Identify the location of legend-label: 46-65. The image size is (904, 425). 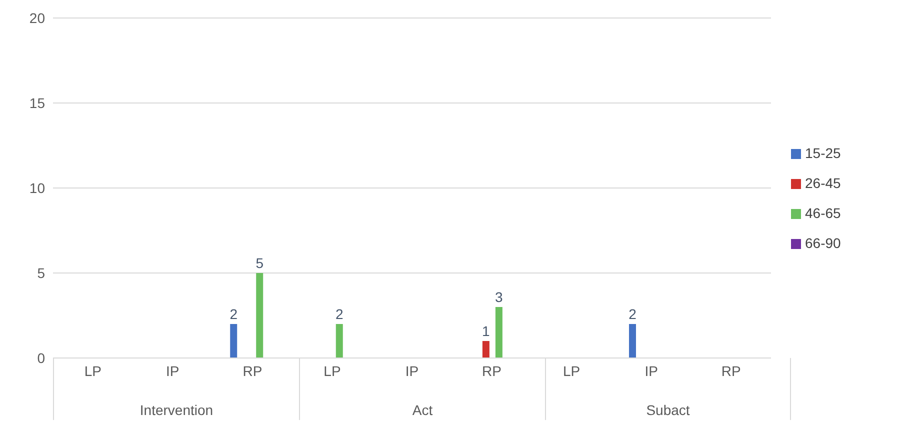
(823, 213).